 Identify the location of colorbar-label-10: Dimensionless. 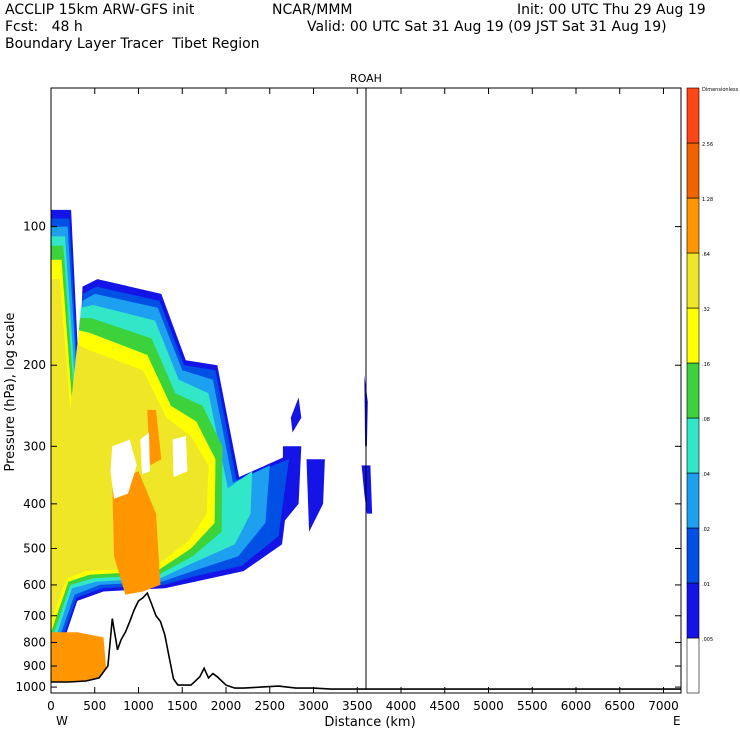
(720, 90).